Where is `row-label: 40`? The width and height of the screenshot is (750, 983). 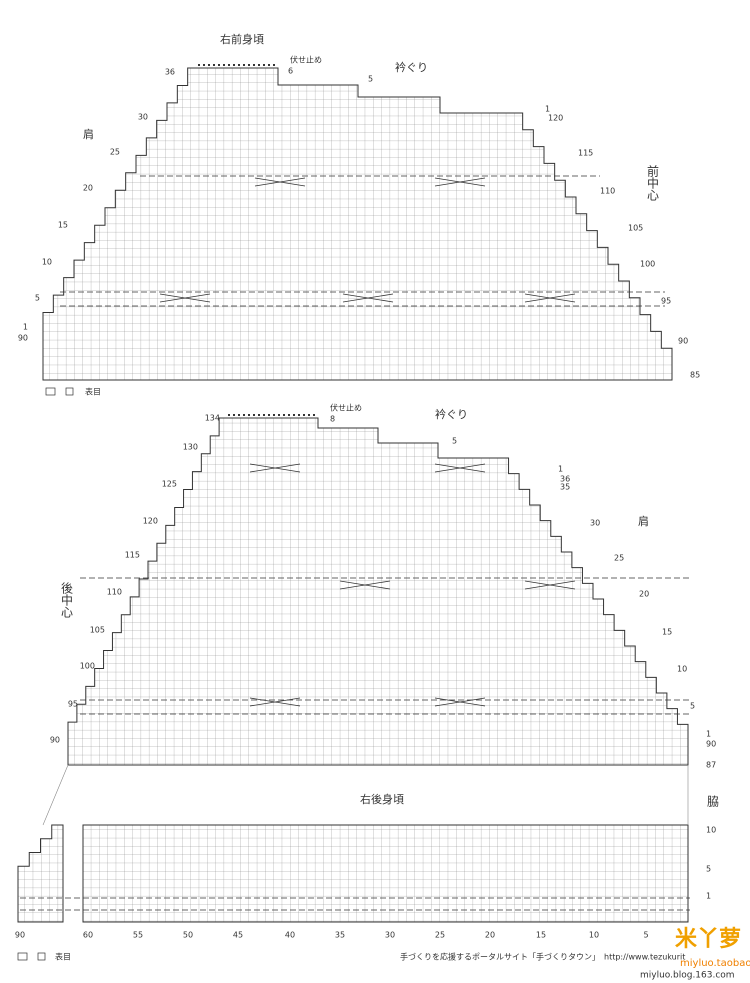 row-label: 40 is located at coordinates (290, 935).